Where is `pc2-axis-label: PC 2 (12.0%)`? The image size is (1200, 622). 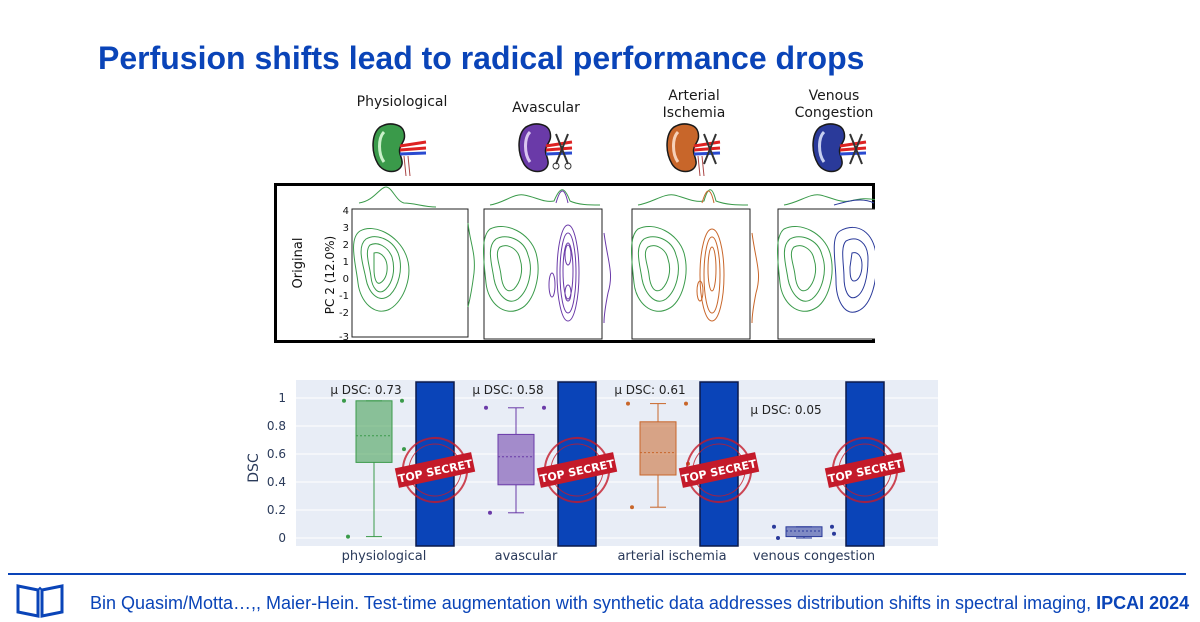
pc2-axis-label: PC 2 (12.0%) is located at coordinates (330, 275).